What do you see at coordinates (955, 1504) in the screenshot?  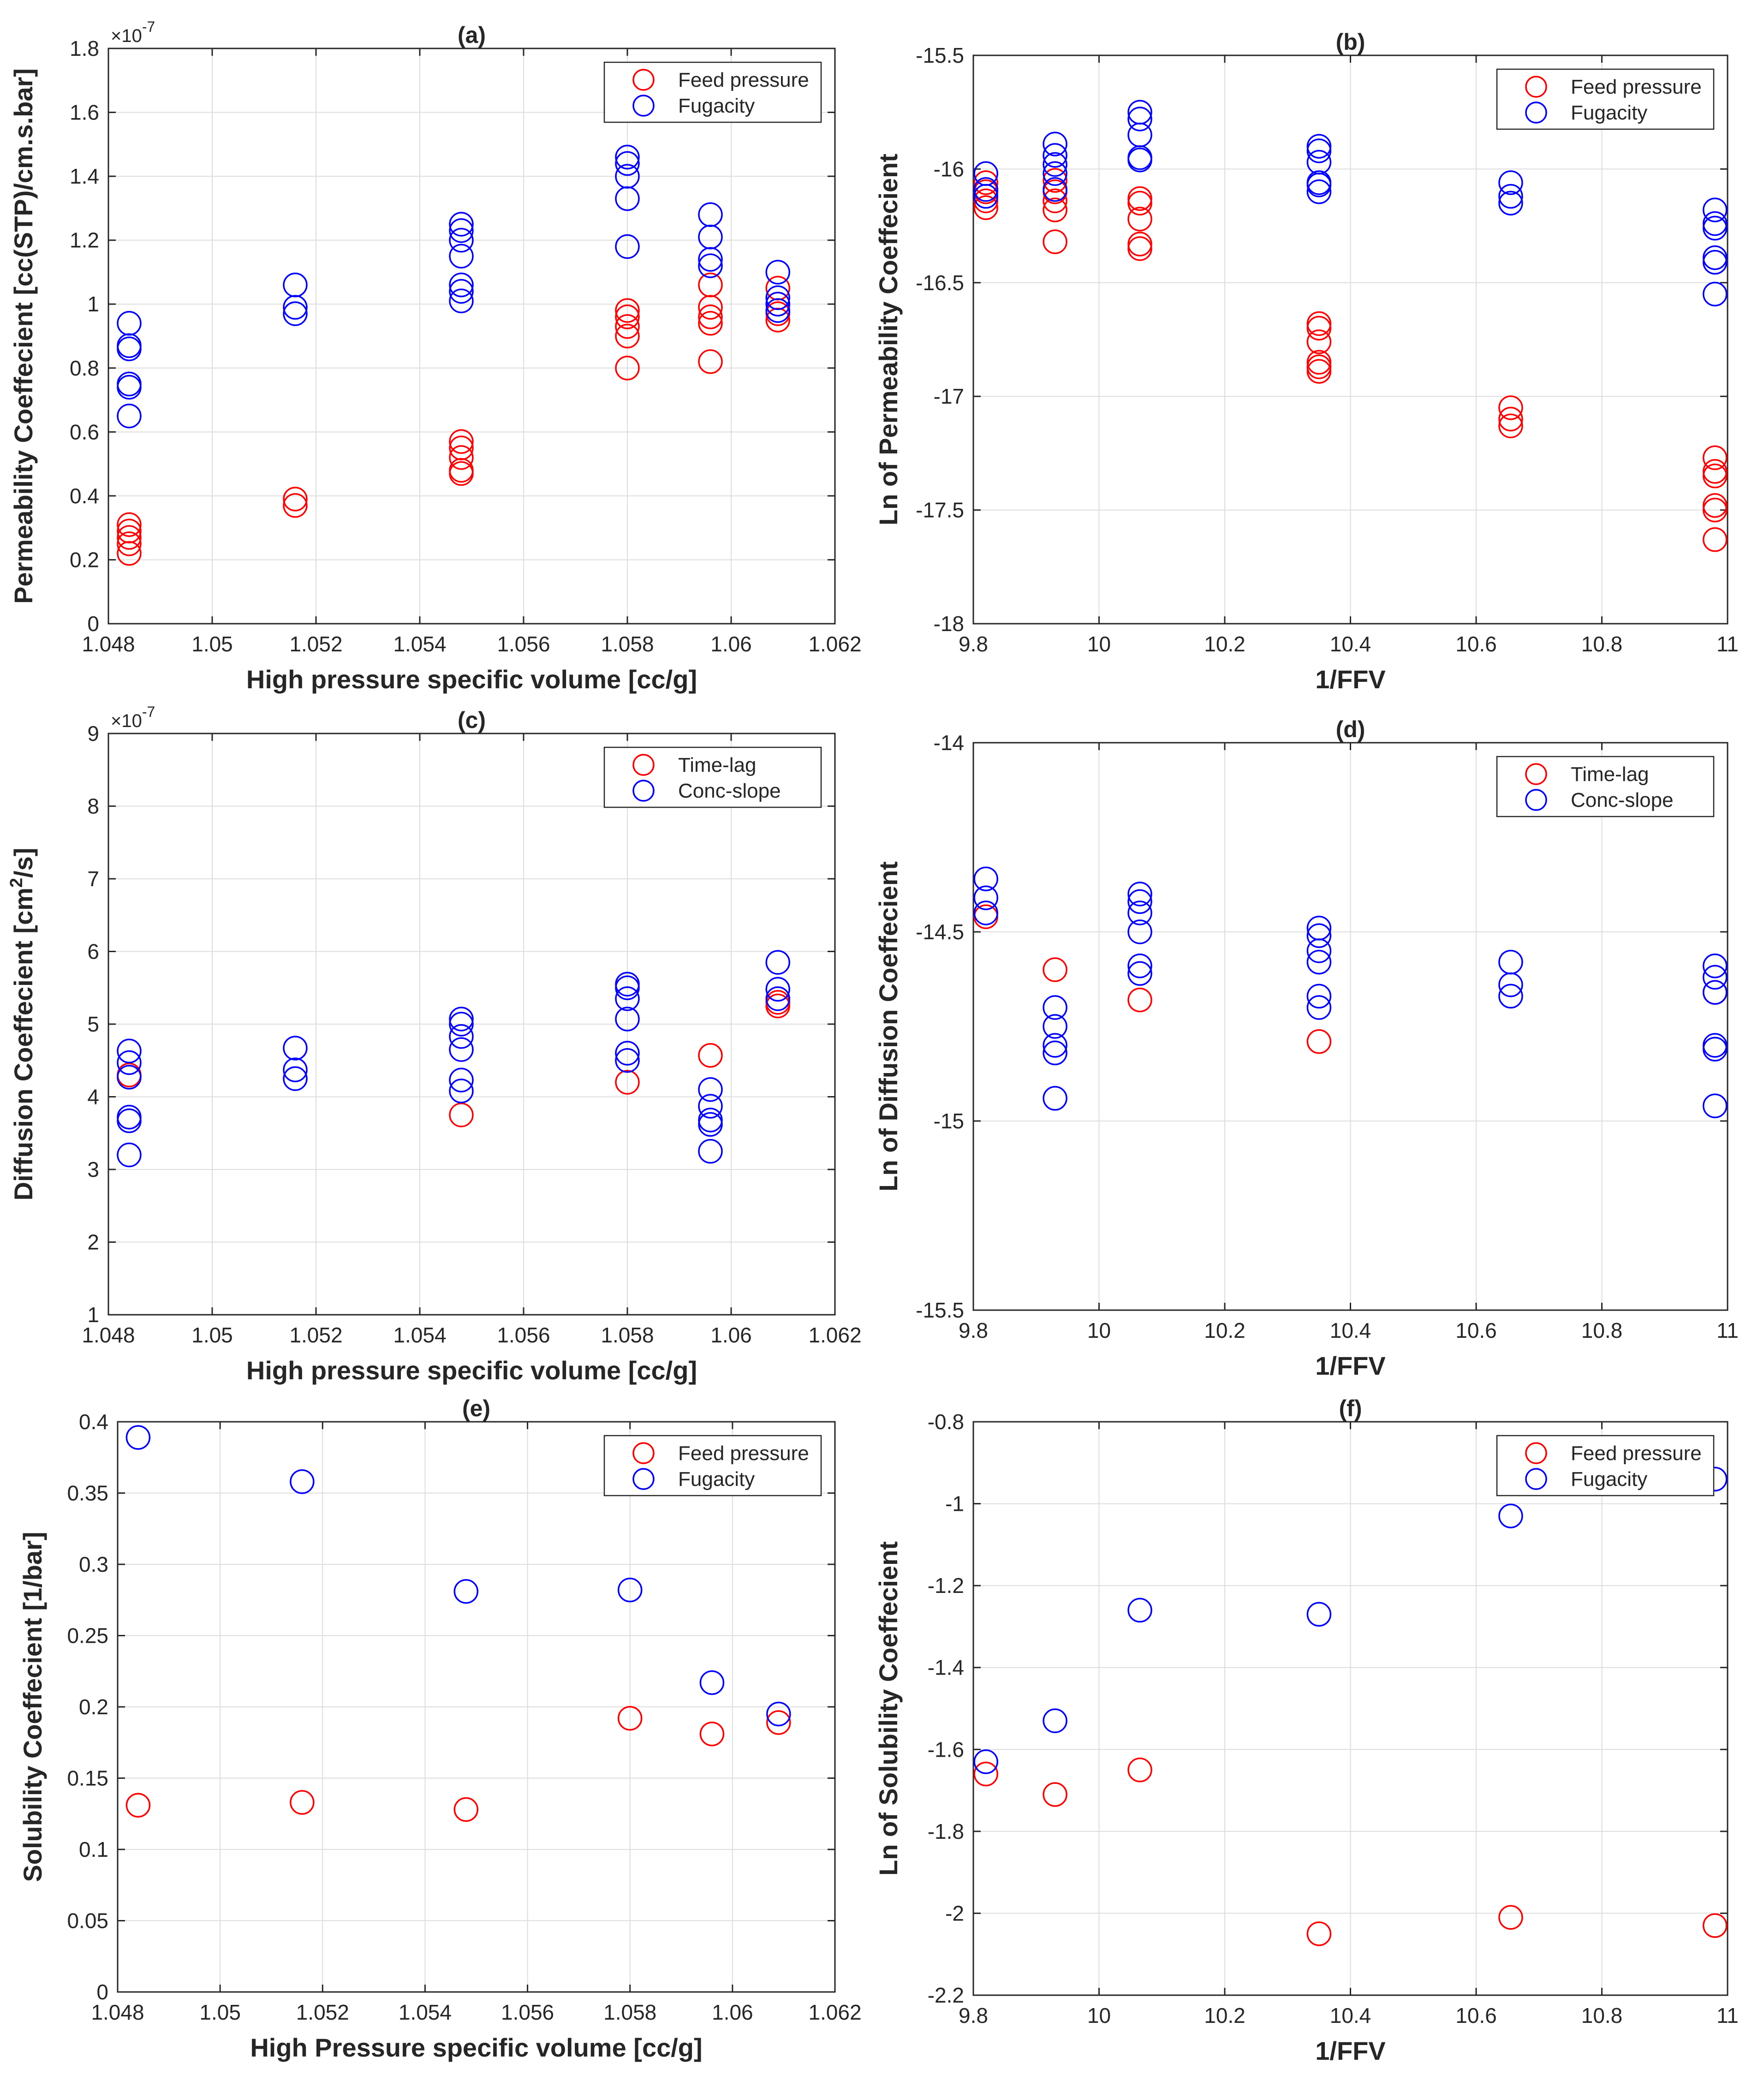 I see `y-tick-label: -1` at bounding box center [955, 1504].